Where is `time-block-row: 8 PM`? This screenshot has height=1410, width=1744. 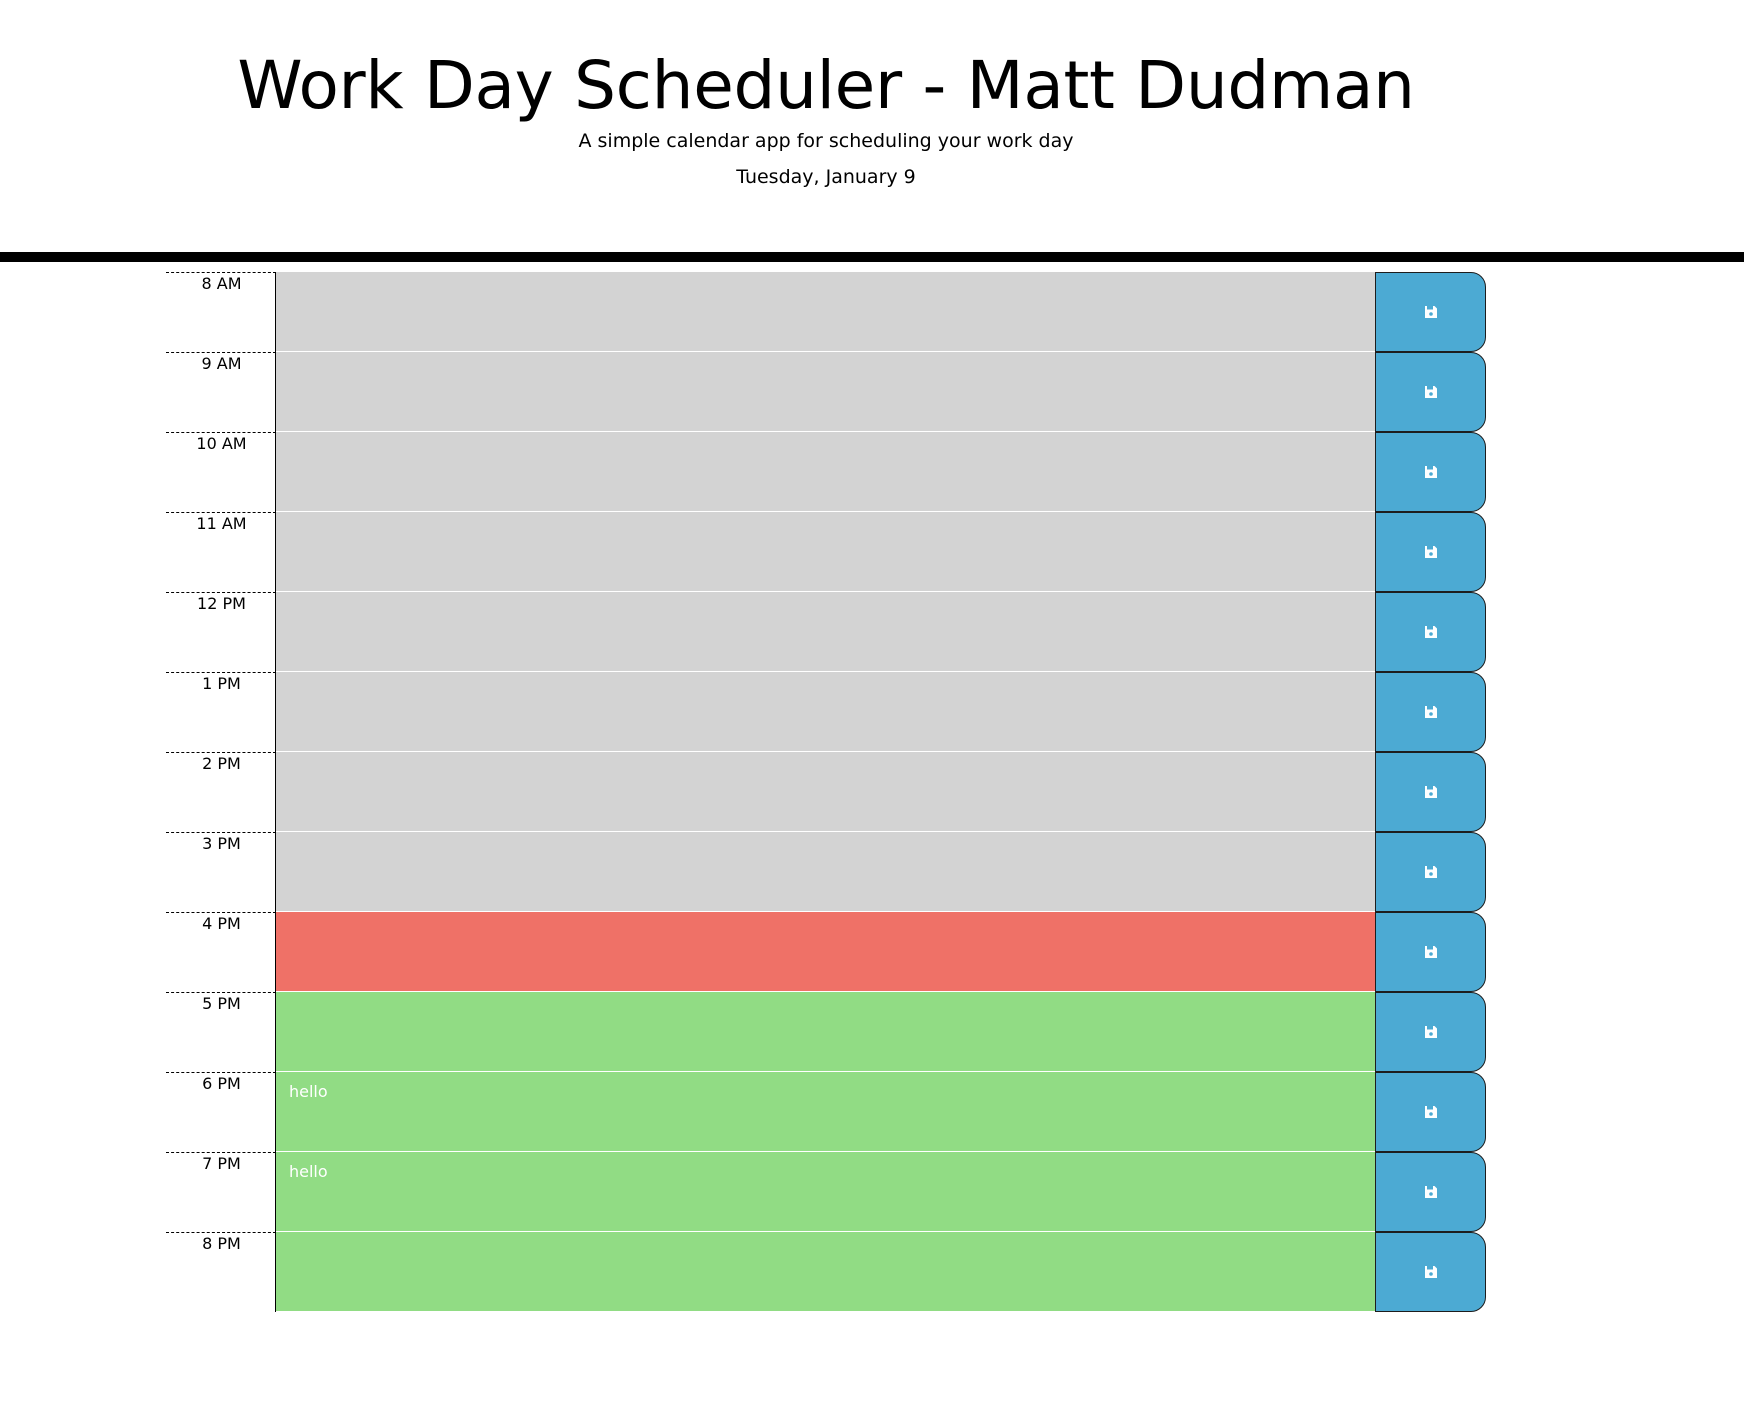
time-block-row: 8 PM is located at coordinates (826, 1272).